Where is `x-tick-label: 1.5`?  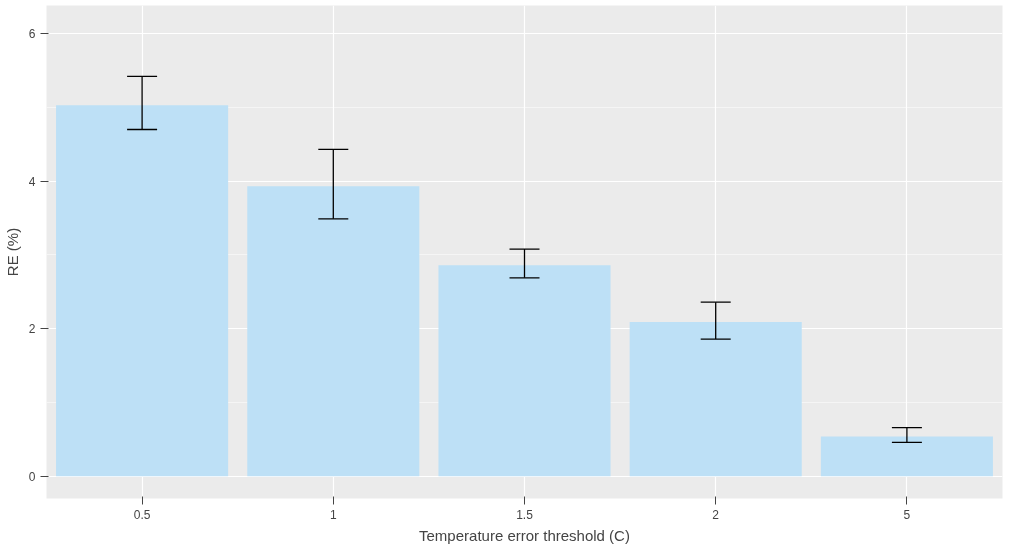
x-tick-label: 1.5 is located at coordinates (525, 514).